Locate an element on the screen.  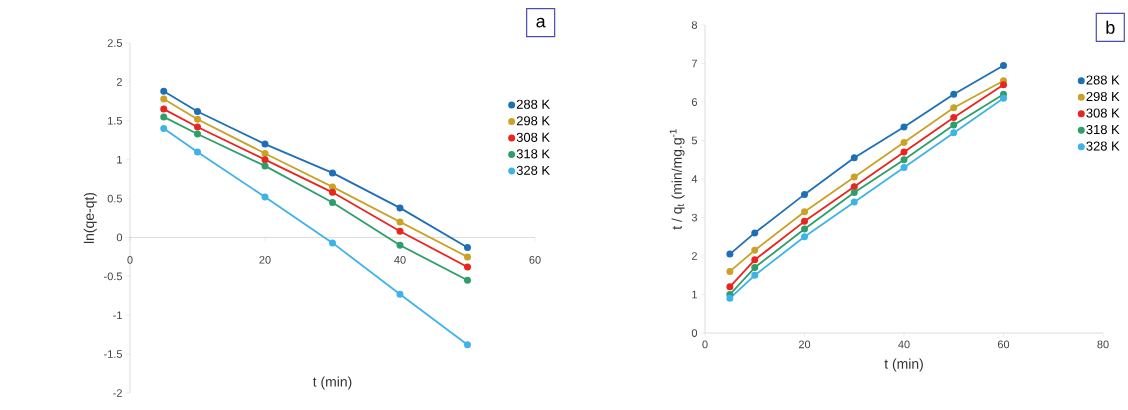
y-tick-label: 3 is located at coordinates (694, 217).